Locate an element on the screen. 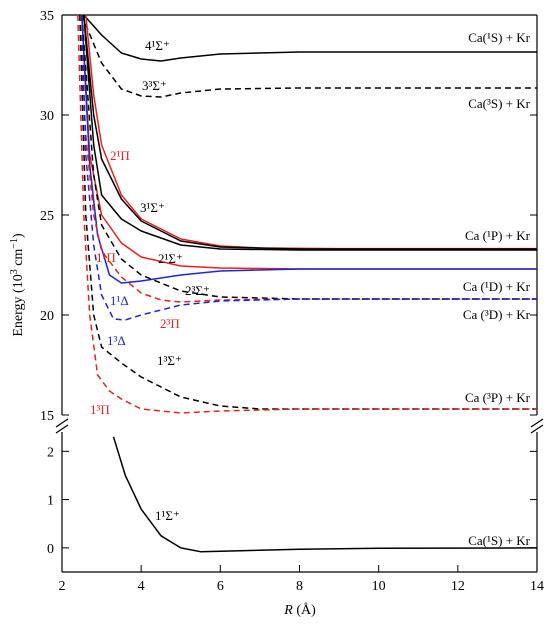  label-3-1sigma: 3¹Σ⁺ is located at coordinates (152, 207).